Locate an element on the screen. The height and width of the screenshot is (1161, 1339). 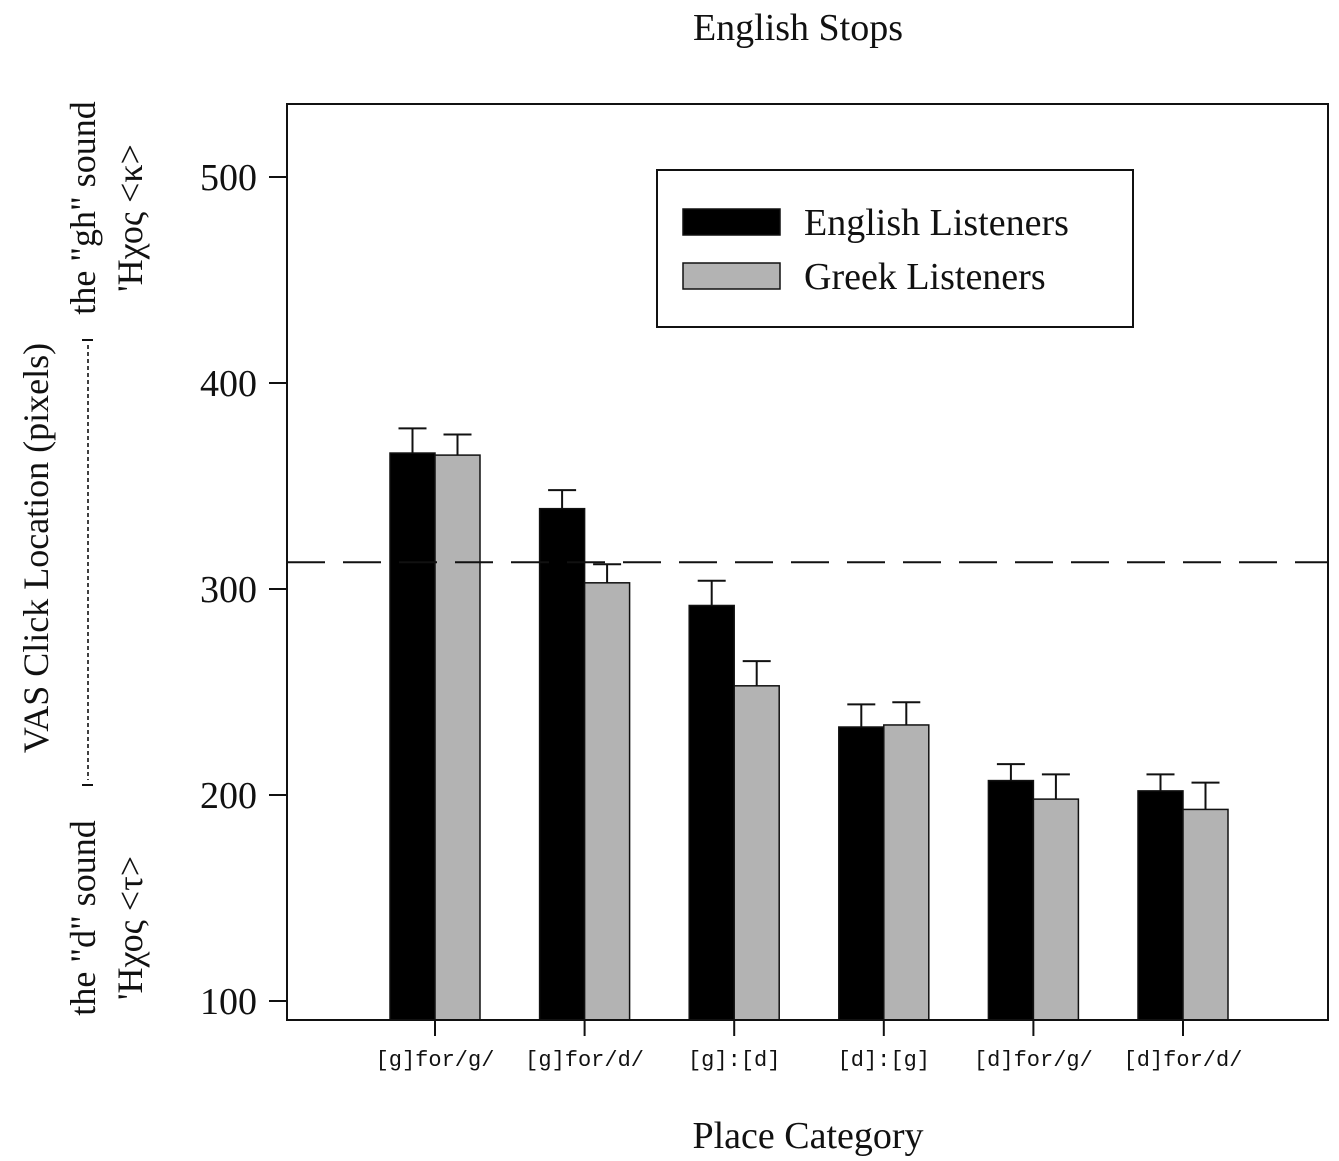
legend-box is located at coordinates (895, 248).